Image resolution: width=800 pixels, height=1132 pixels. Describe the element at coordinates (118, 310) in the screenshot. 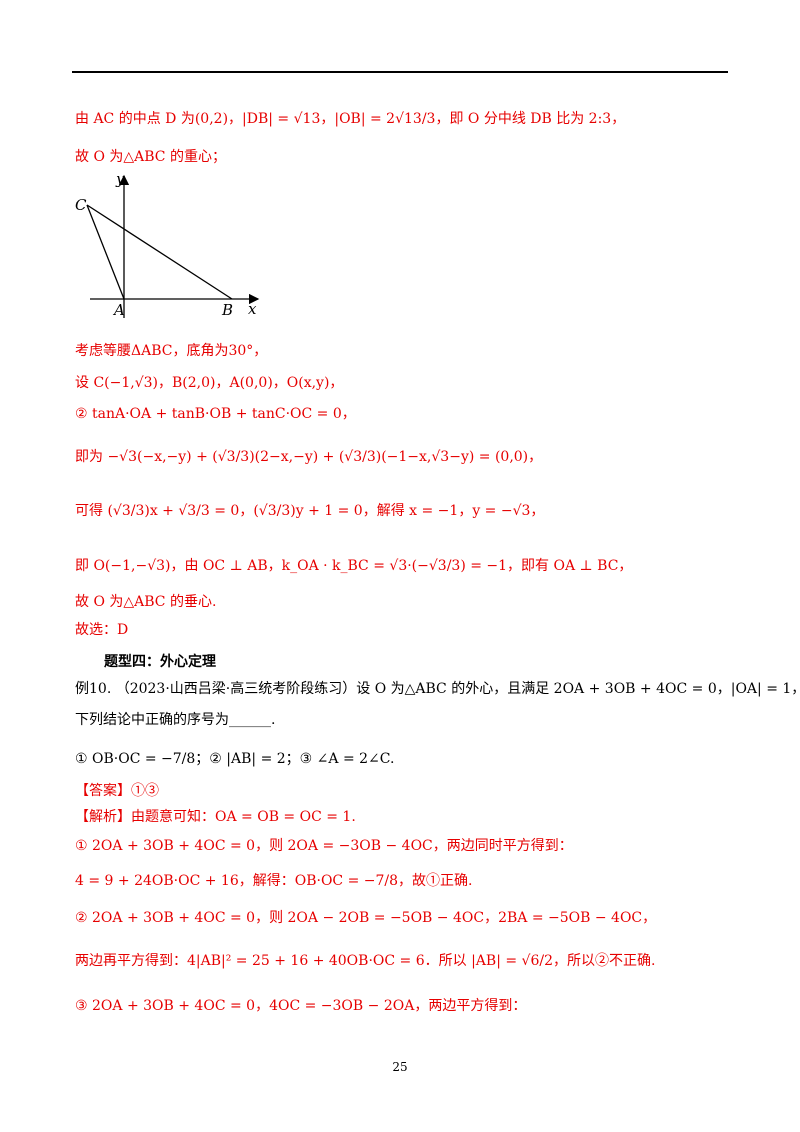

I see `figure-label: A` at that location.